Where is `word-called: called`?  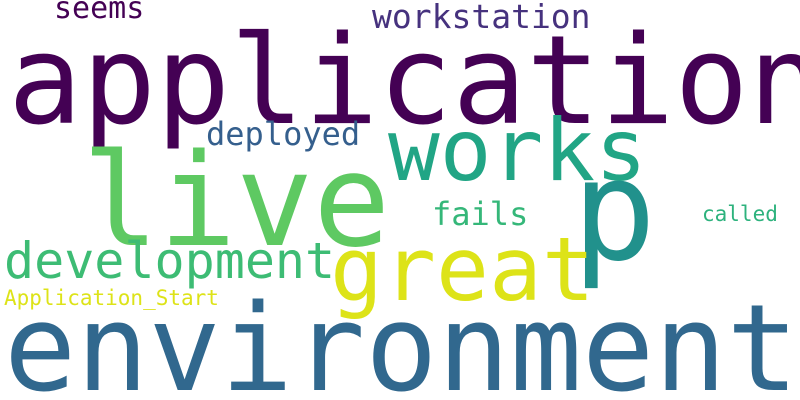
word-called: called is located at coordinates (740, 214).